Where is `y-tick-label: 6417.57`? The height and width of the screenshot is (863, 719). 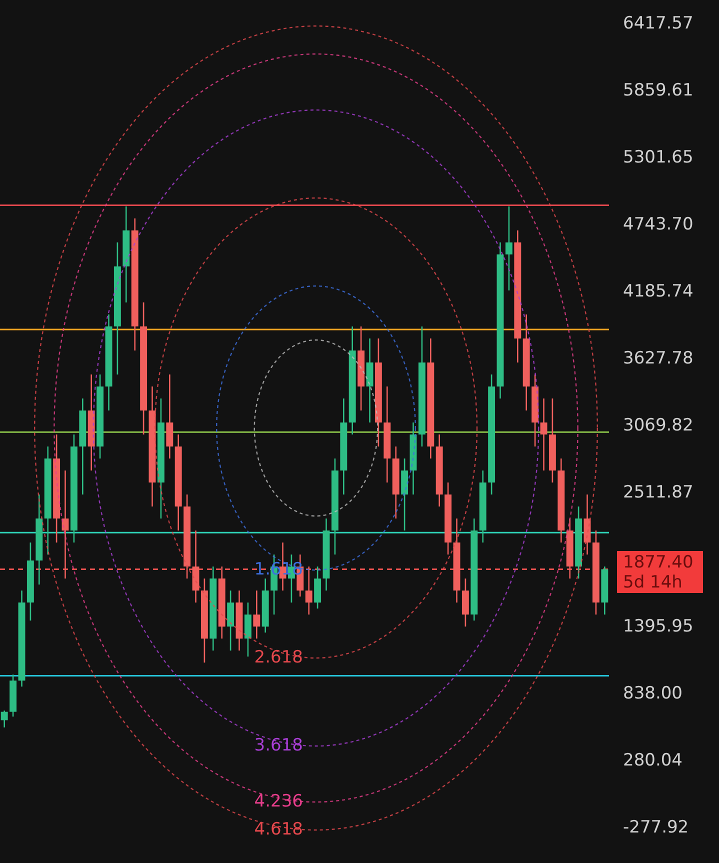 y-tick-label: 6417.57 is located at coordinates (658, 24).